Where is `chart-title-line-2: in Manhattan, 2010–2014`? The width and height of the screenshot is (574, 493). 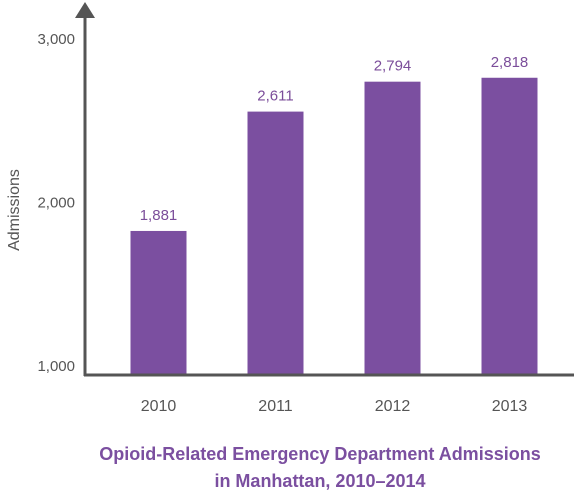 chart-title-line-2: in Manhattan, 2010–2014 is located at coordinates (319, 481).